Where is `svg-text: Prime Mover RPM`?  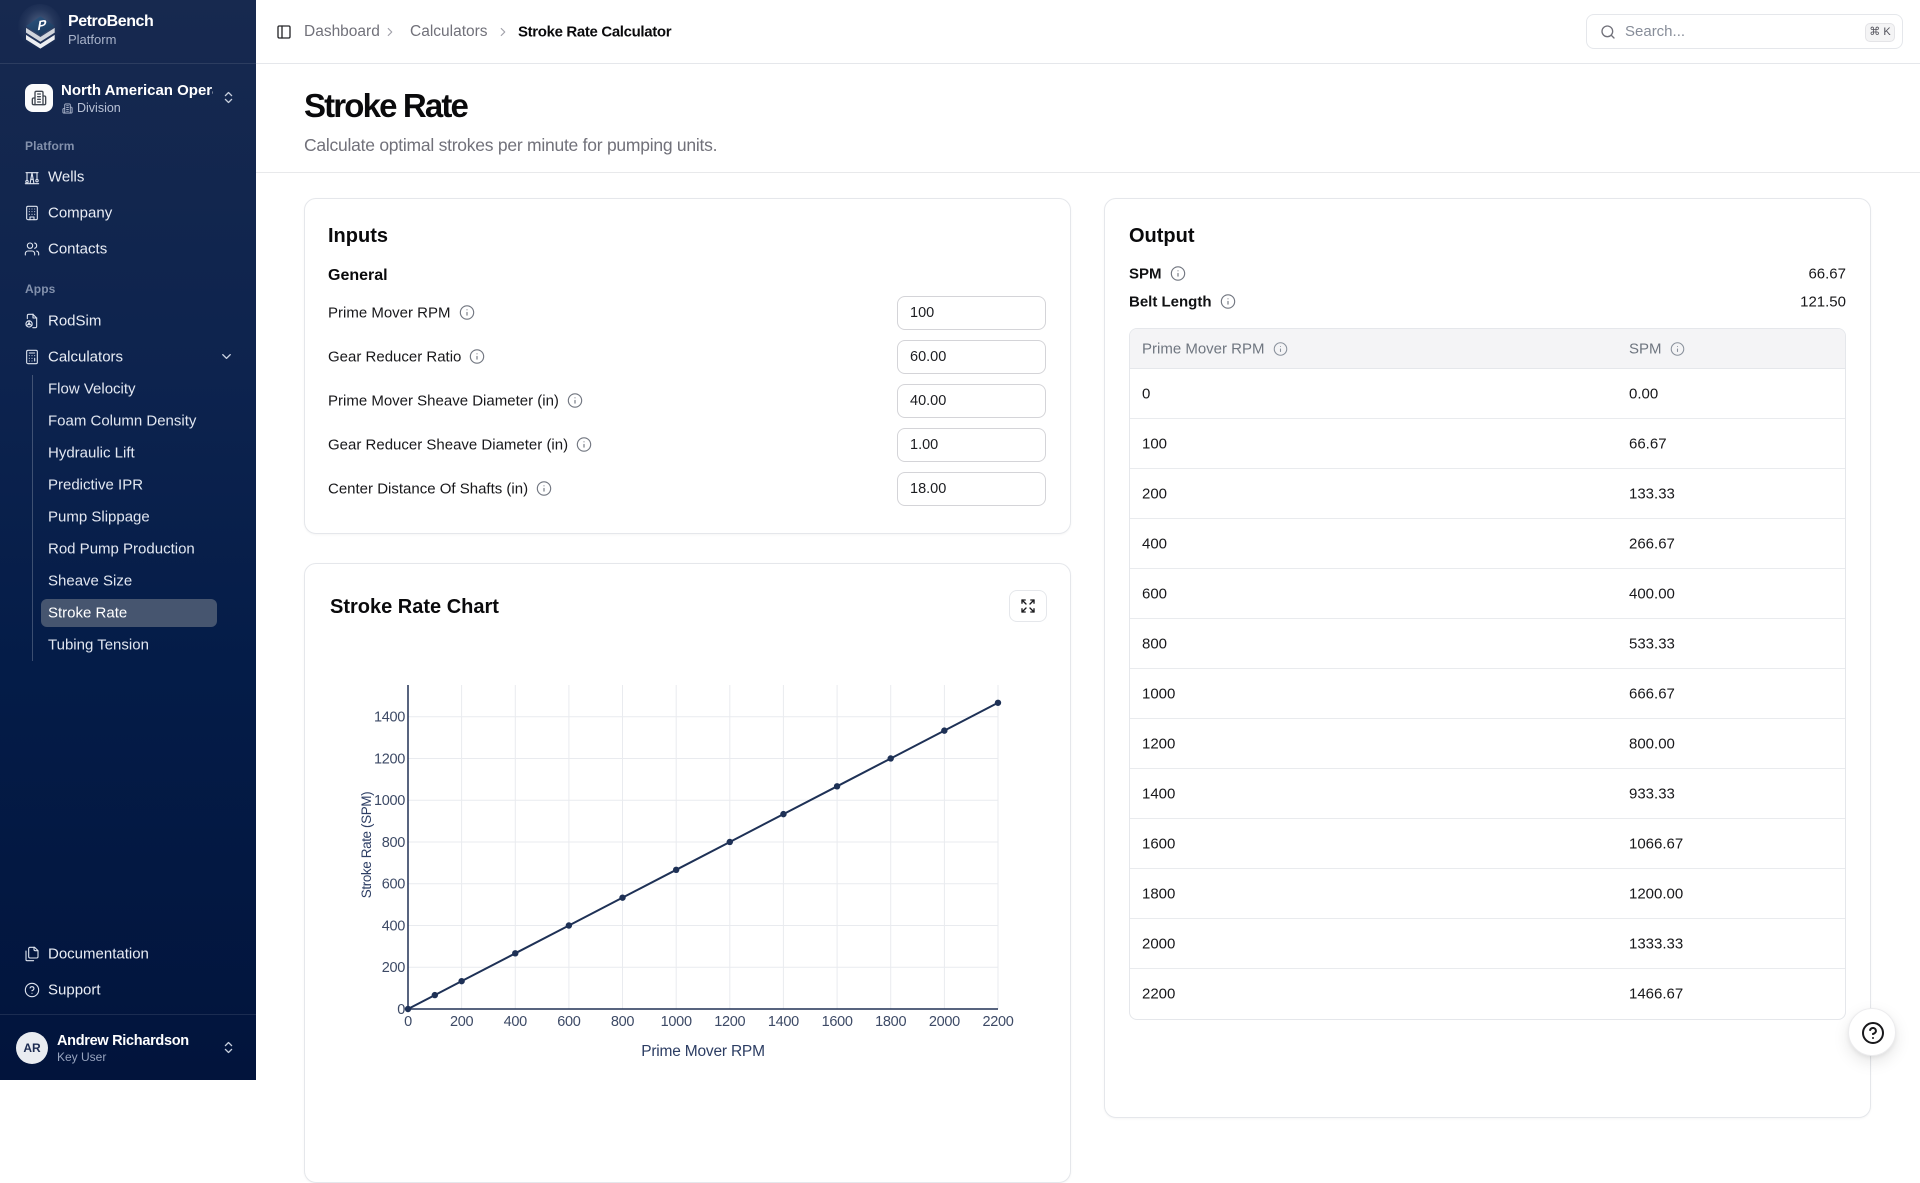 svg-text: Prime Mover RPM is located at coordinates (703, 1051).